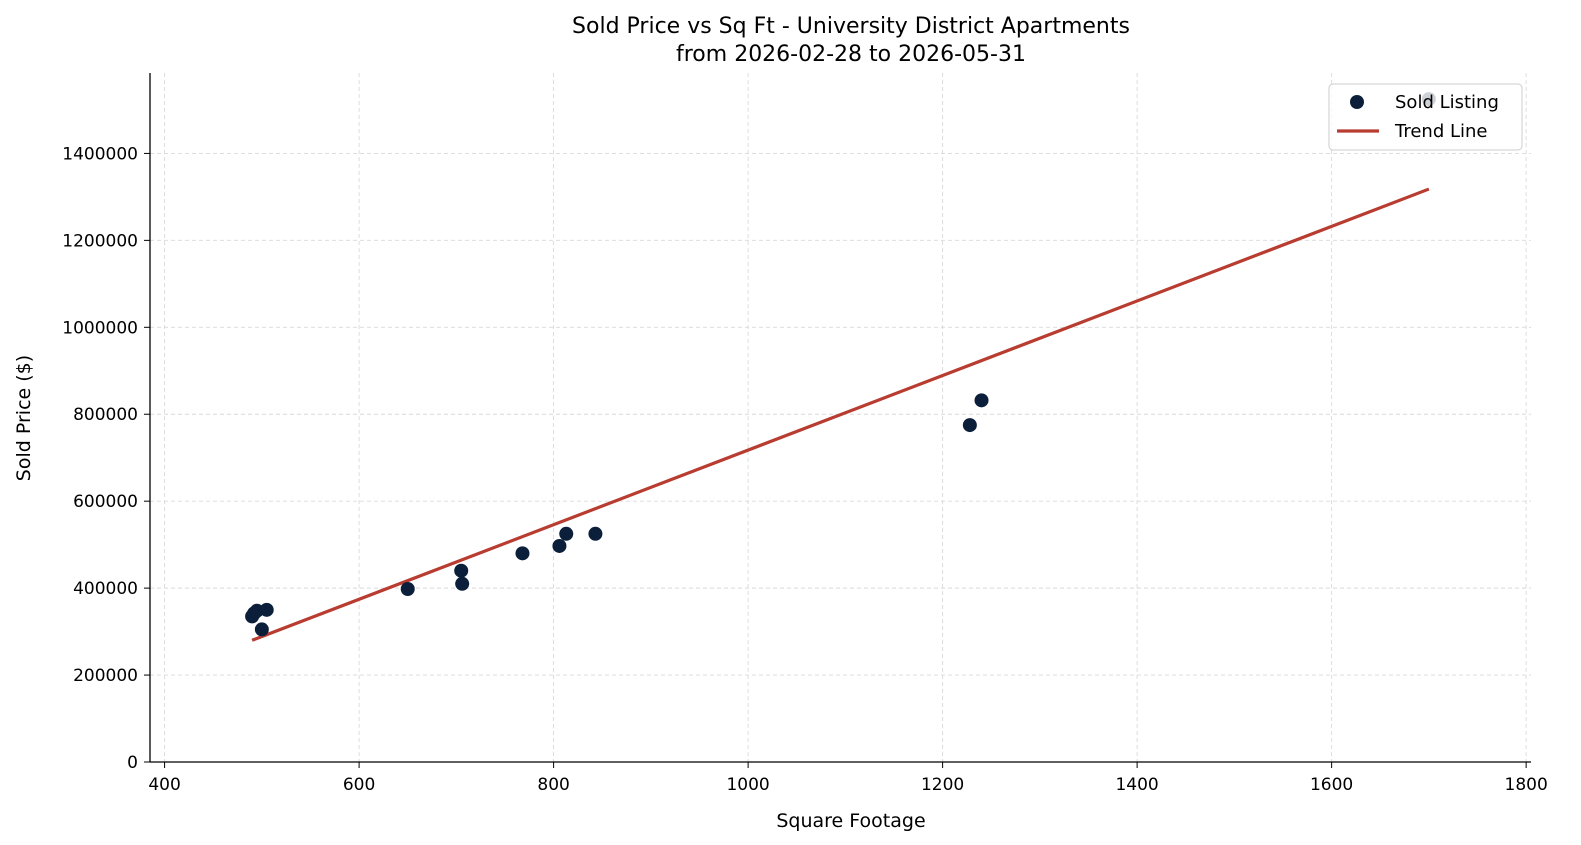 The image size is (1581, 845). What do you see at coordinates (553, 785) in the screenshot?
I see `x-tick-label: 800` at bounding box center [553, 785].